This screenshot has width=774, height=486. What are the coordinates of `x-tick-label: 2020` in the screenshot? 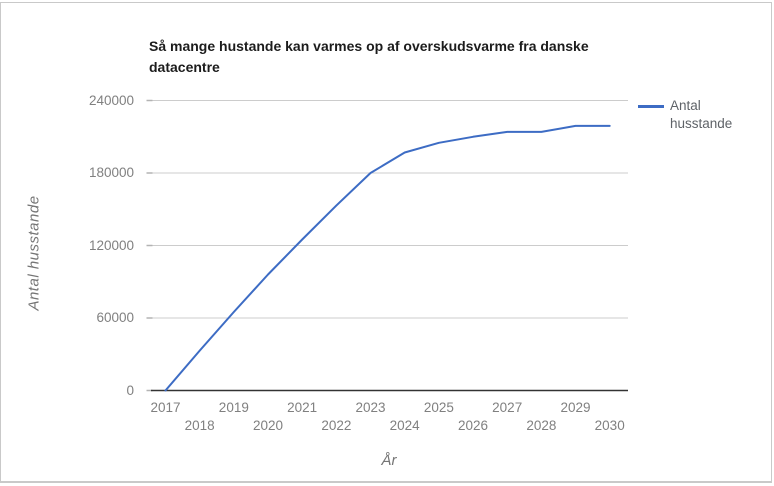 It's located at (268, 425).